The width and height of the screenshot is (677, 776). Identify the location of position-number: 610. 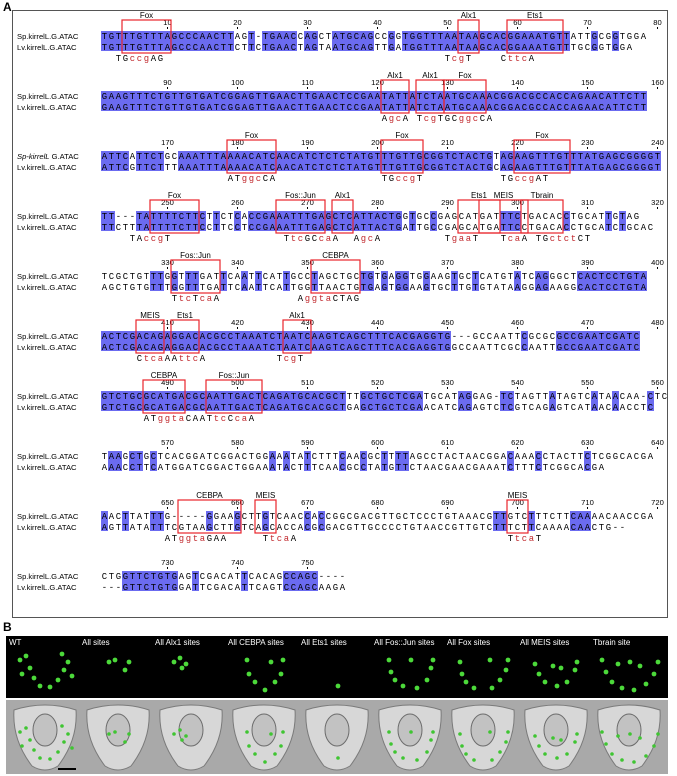
(447, 442).